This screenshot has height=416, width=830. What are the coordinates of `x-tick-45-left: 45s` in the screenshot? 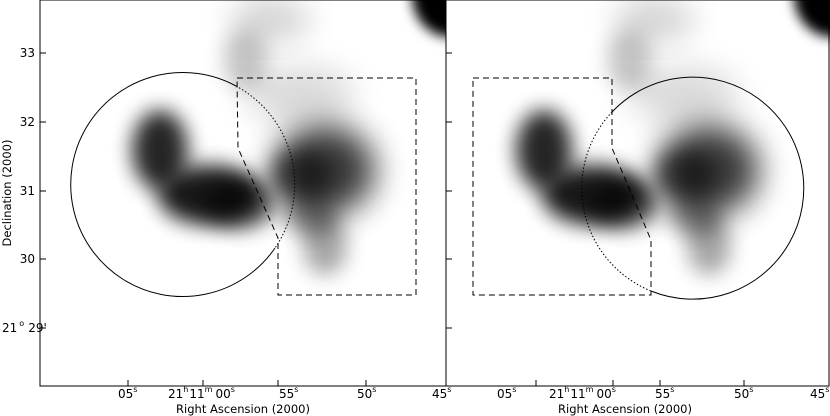 It's located at (441, 393).